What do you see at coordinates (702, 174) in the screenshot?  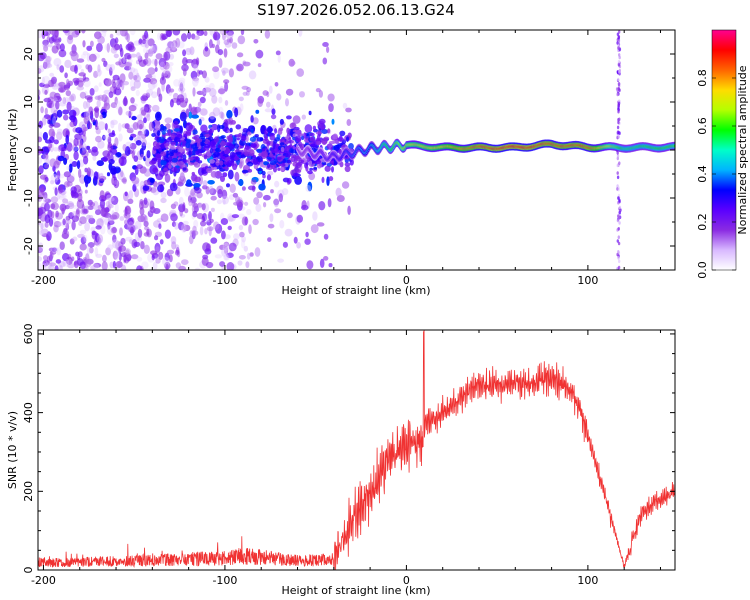 I see `colorbar-tick-label: 0.4` at bounding box center [702, 174].